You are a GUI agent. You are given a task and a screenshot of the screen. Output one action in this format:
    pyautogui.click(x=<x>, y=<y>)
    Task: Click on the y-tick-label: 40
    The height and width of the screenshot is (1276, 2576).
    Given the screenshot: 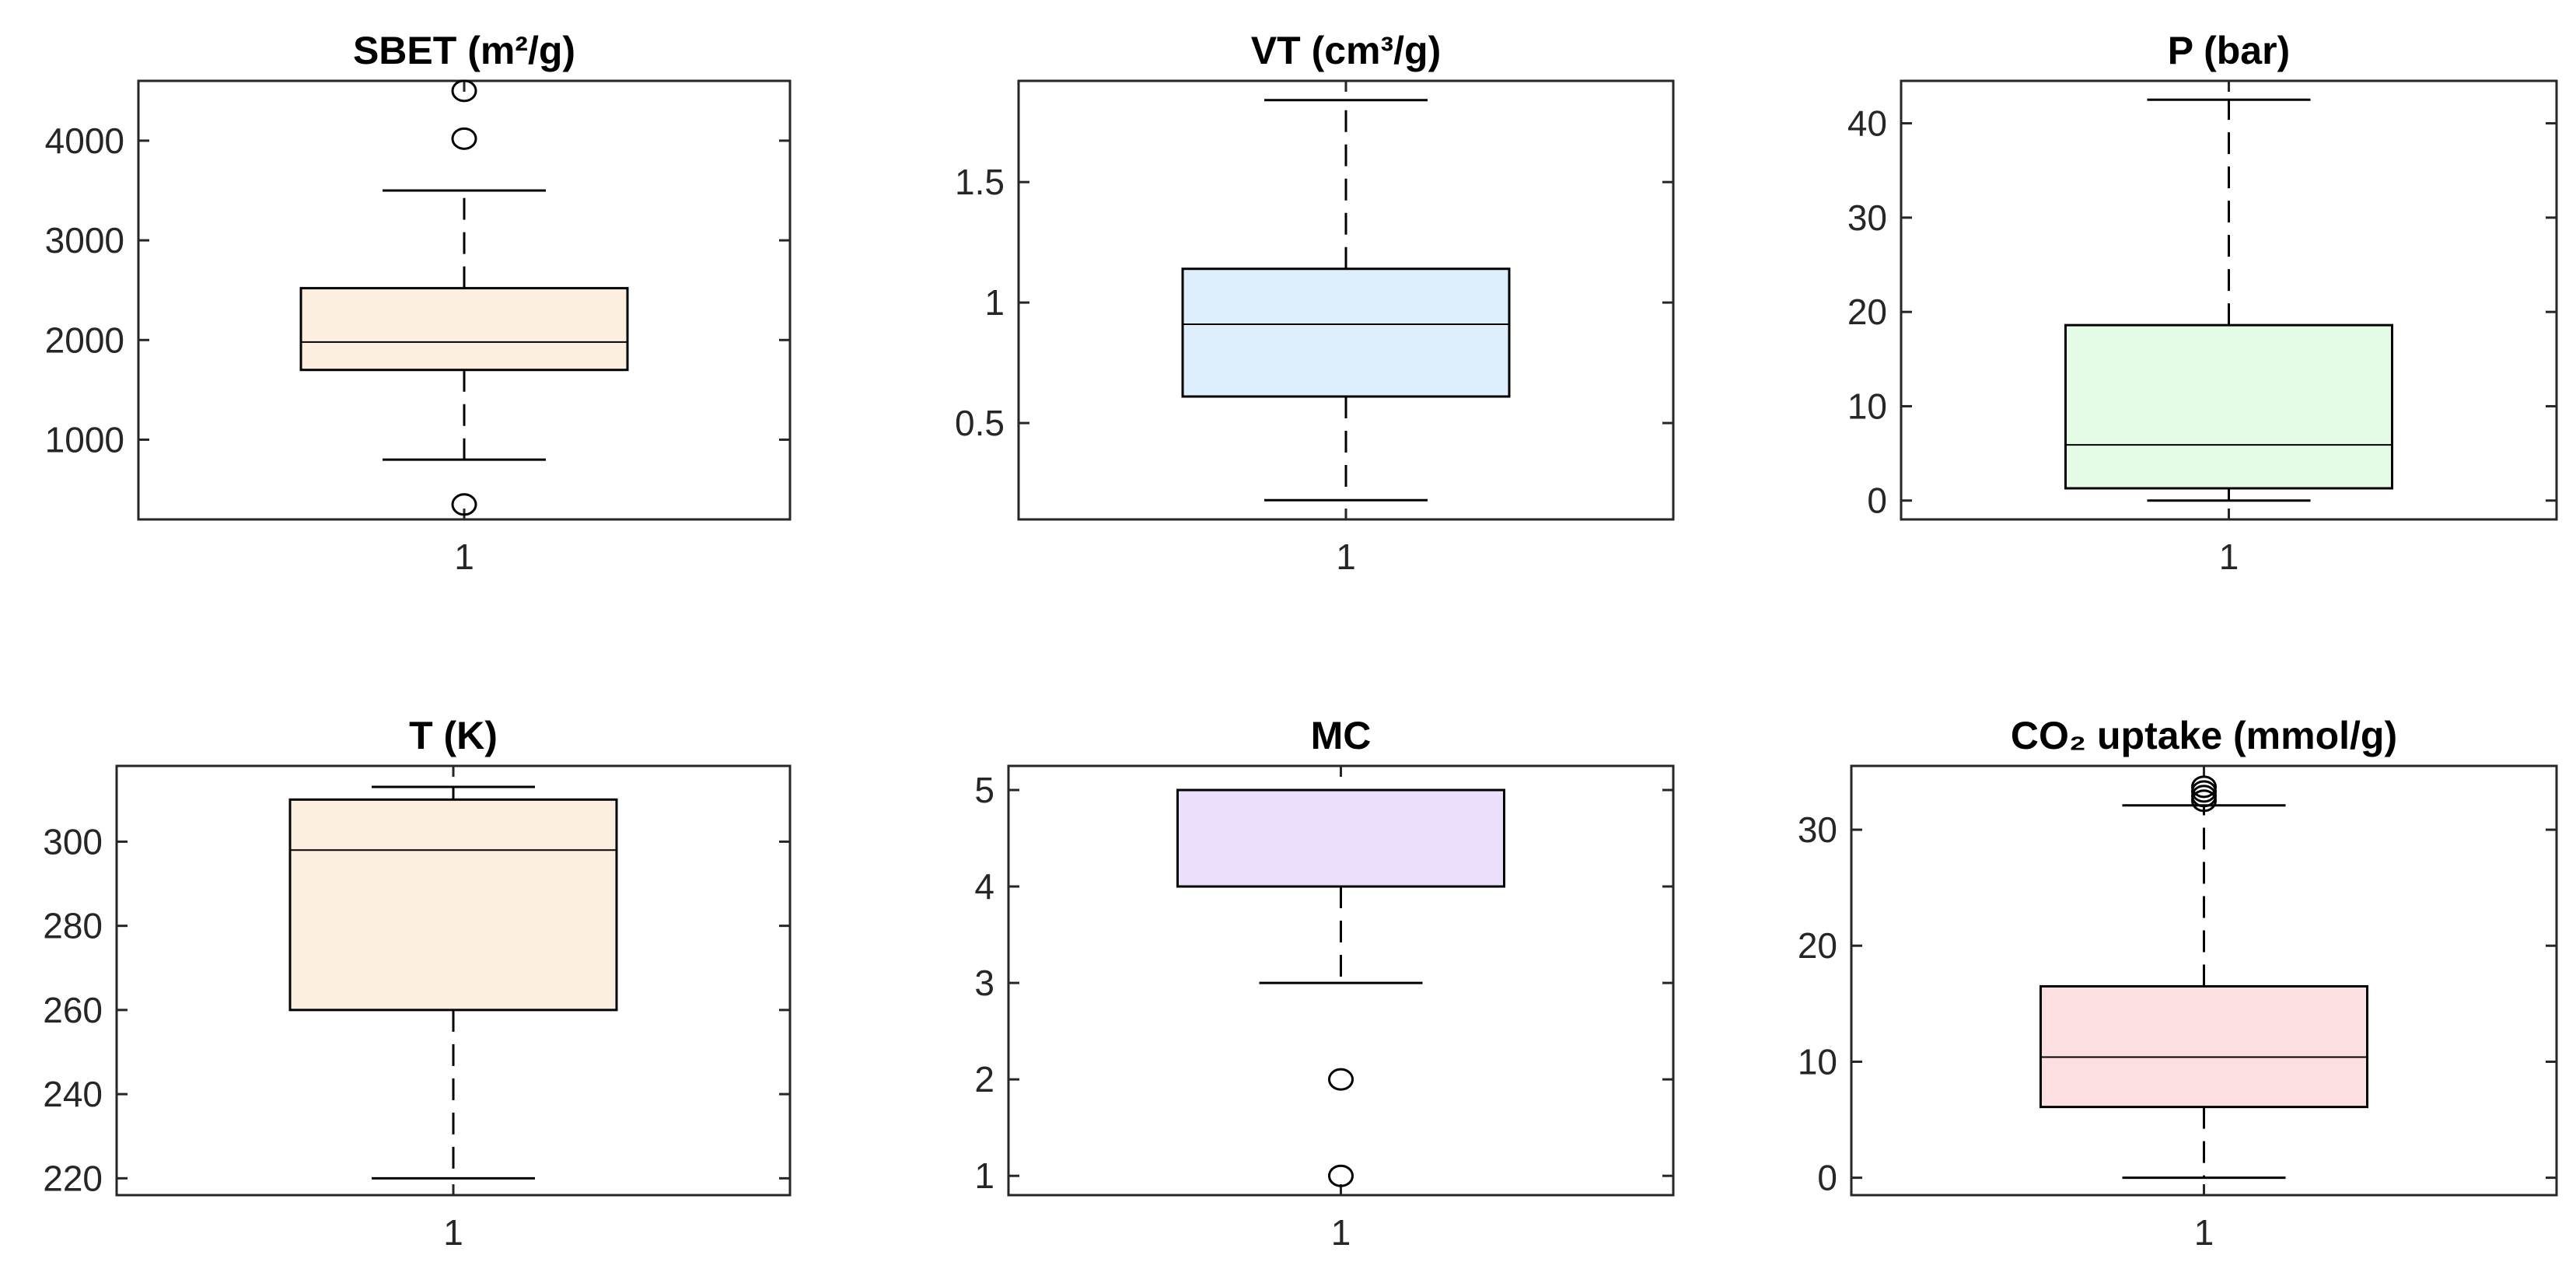 What is the action you would take?
    pyautogui.click(x=1867, y=124)
    